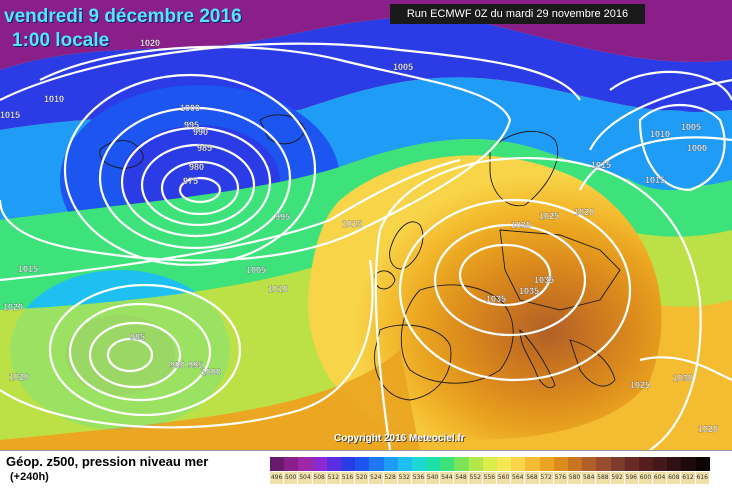 This screenshot has height=489, width=732. I want to click on isobar-1000-sw, so click(145, 350).